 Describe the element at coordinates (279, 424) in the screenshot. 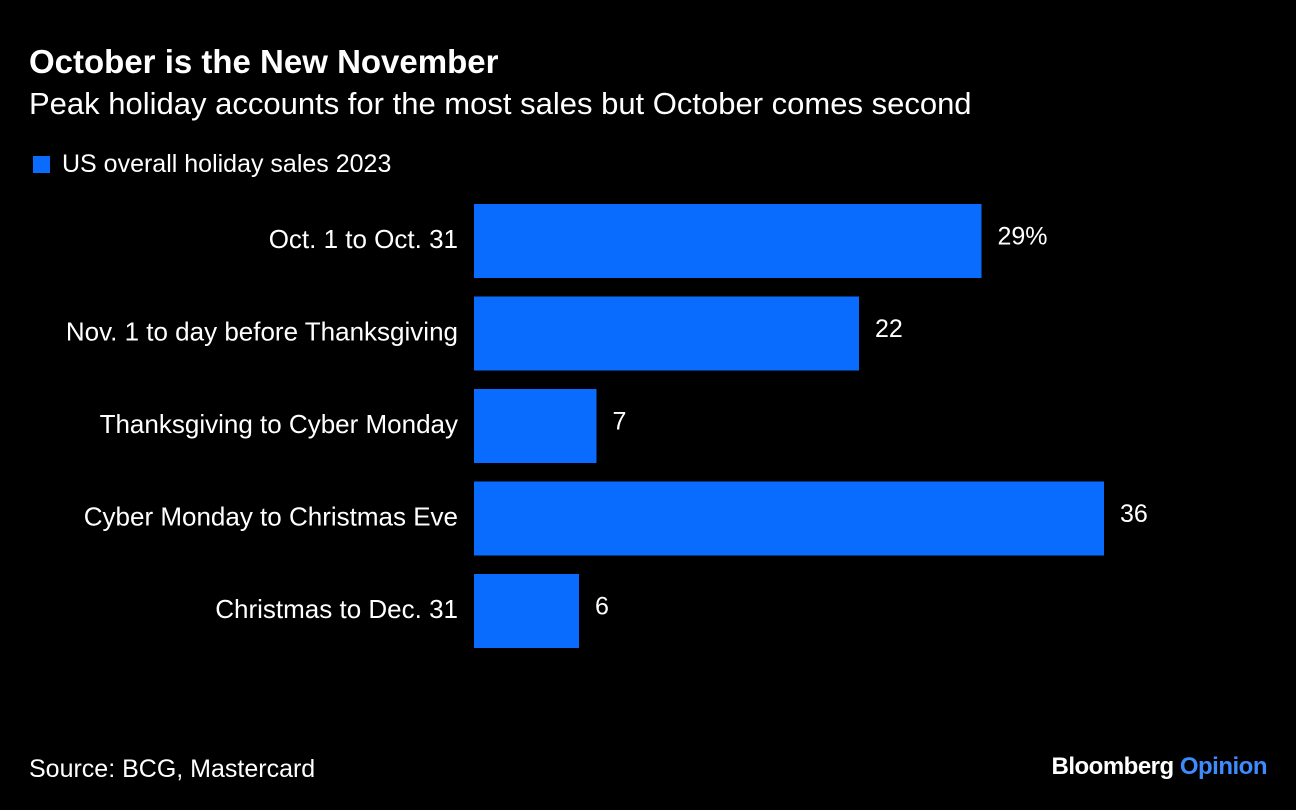

I see `category-label-2: Thanksgiving to Cyber Monday` at that location.